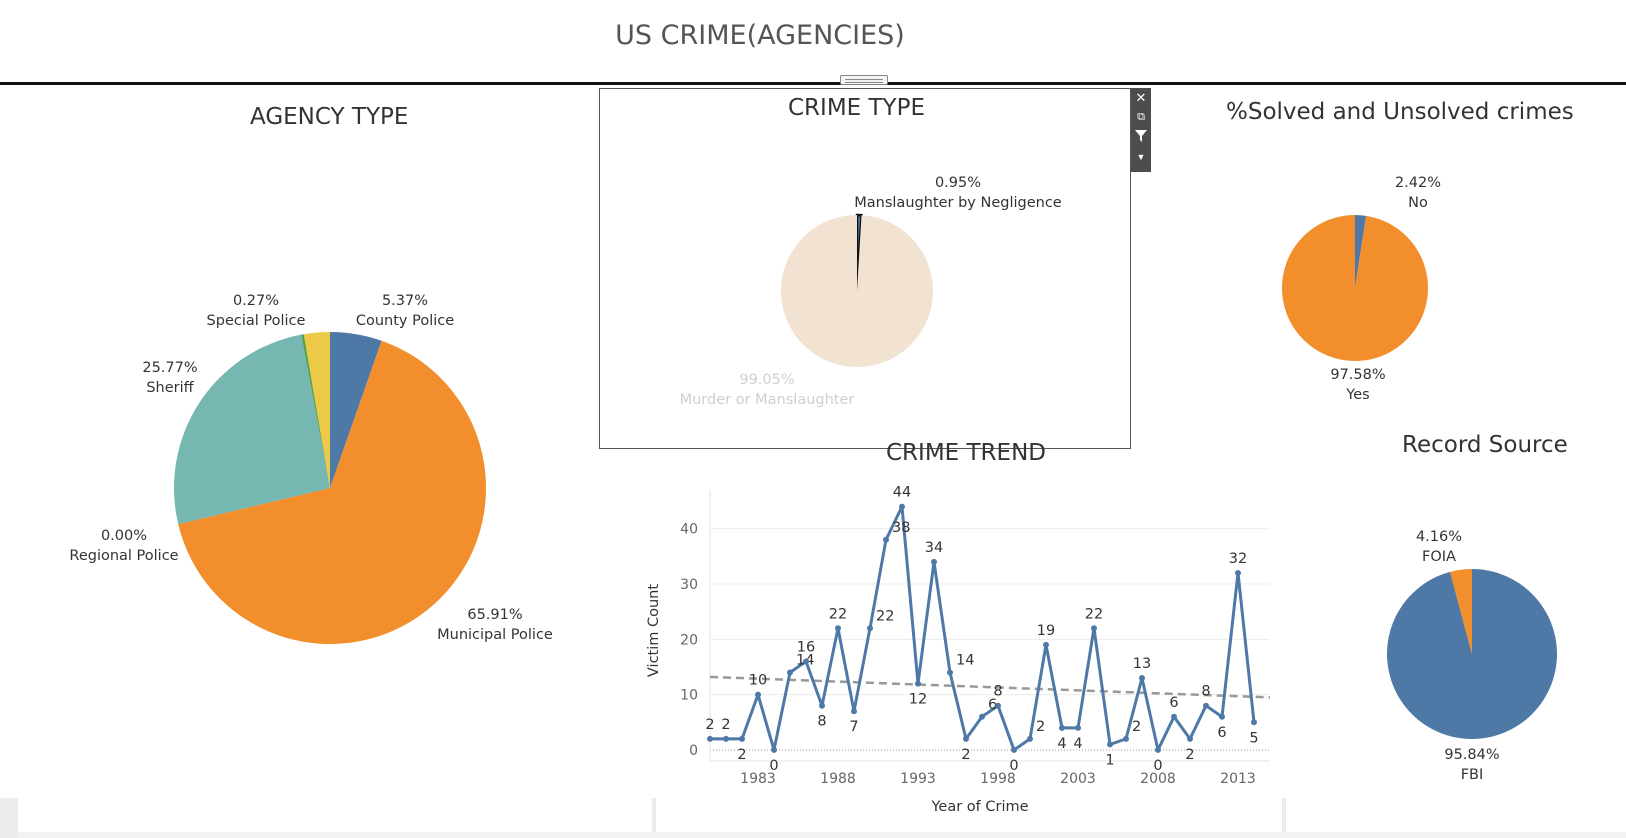 This screenshot has height=838, width=1626. I want to click on pie-slice-murder-or-manslaughter, so click(857, 291).